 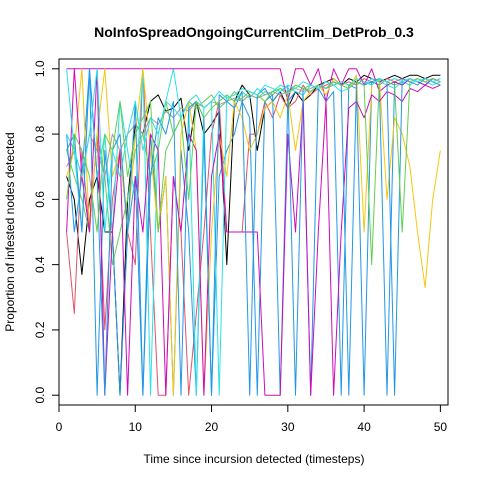 What do you see at coordinates (40, 199) in the screenshot?
I see `y-tick-label: 0.6` at bounding box center [40, 199].